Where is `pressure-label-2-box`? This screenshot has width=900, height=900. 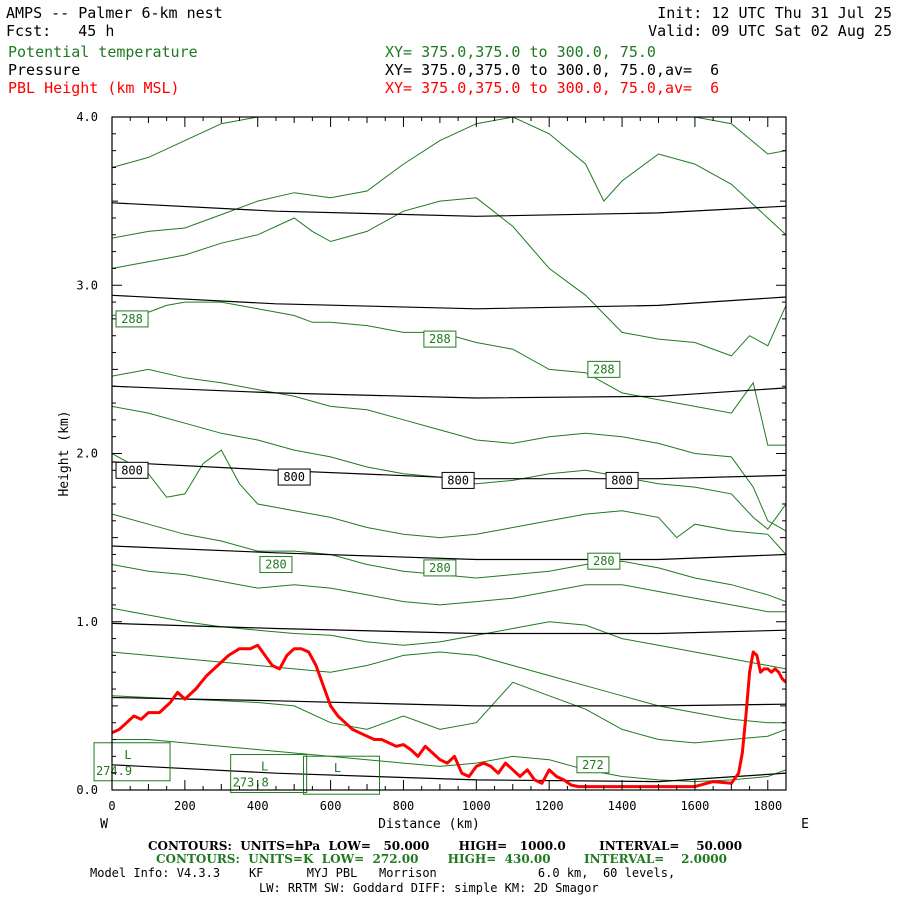
pressure-label-2-box is located at coordinates (458, 480).